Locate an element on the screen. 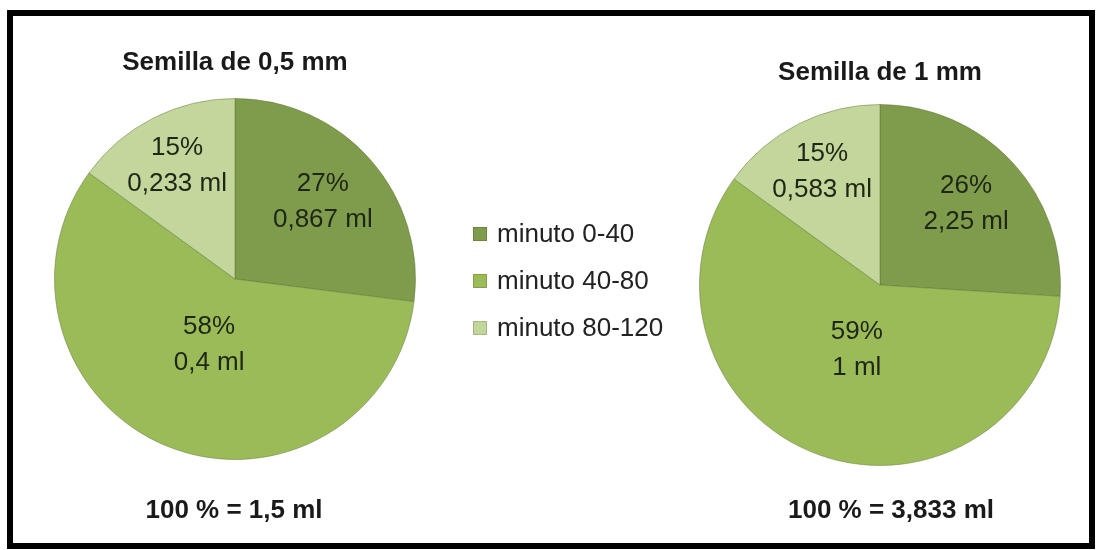  data-label: 58% 0,4 ml is located at coordinates (209, 342).